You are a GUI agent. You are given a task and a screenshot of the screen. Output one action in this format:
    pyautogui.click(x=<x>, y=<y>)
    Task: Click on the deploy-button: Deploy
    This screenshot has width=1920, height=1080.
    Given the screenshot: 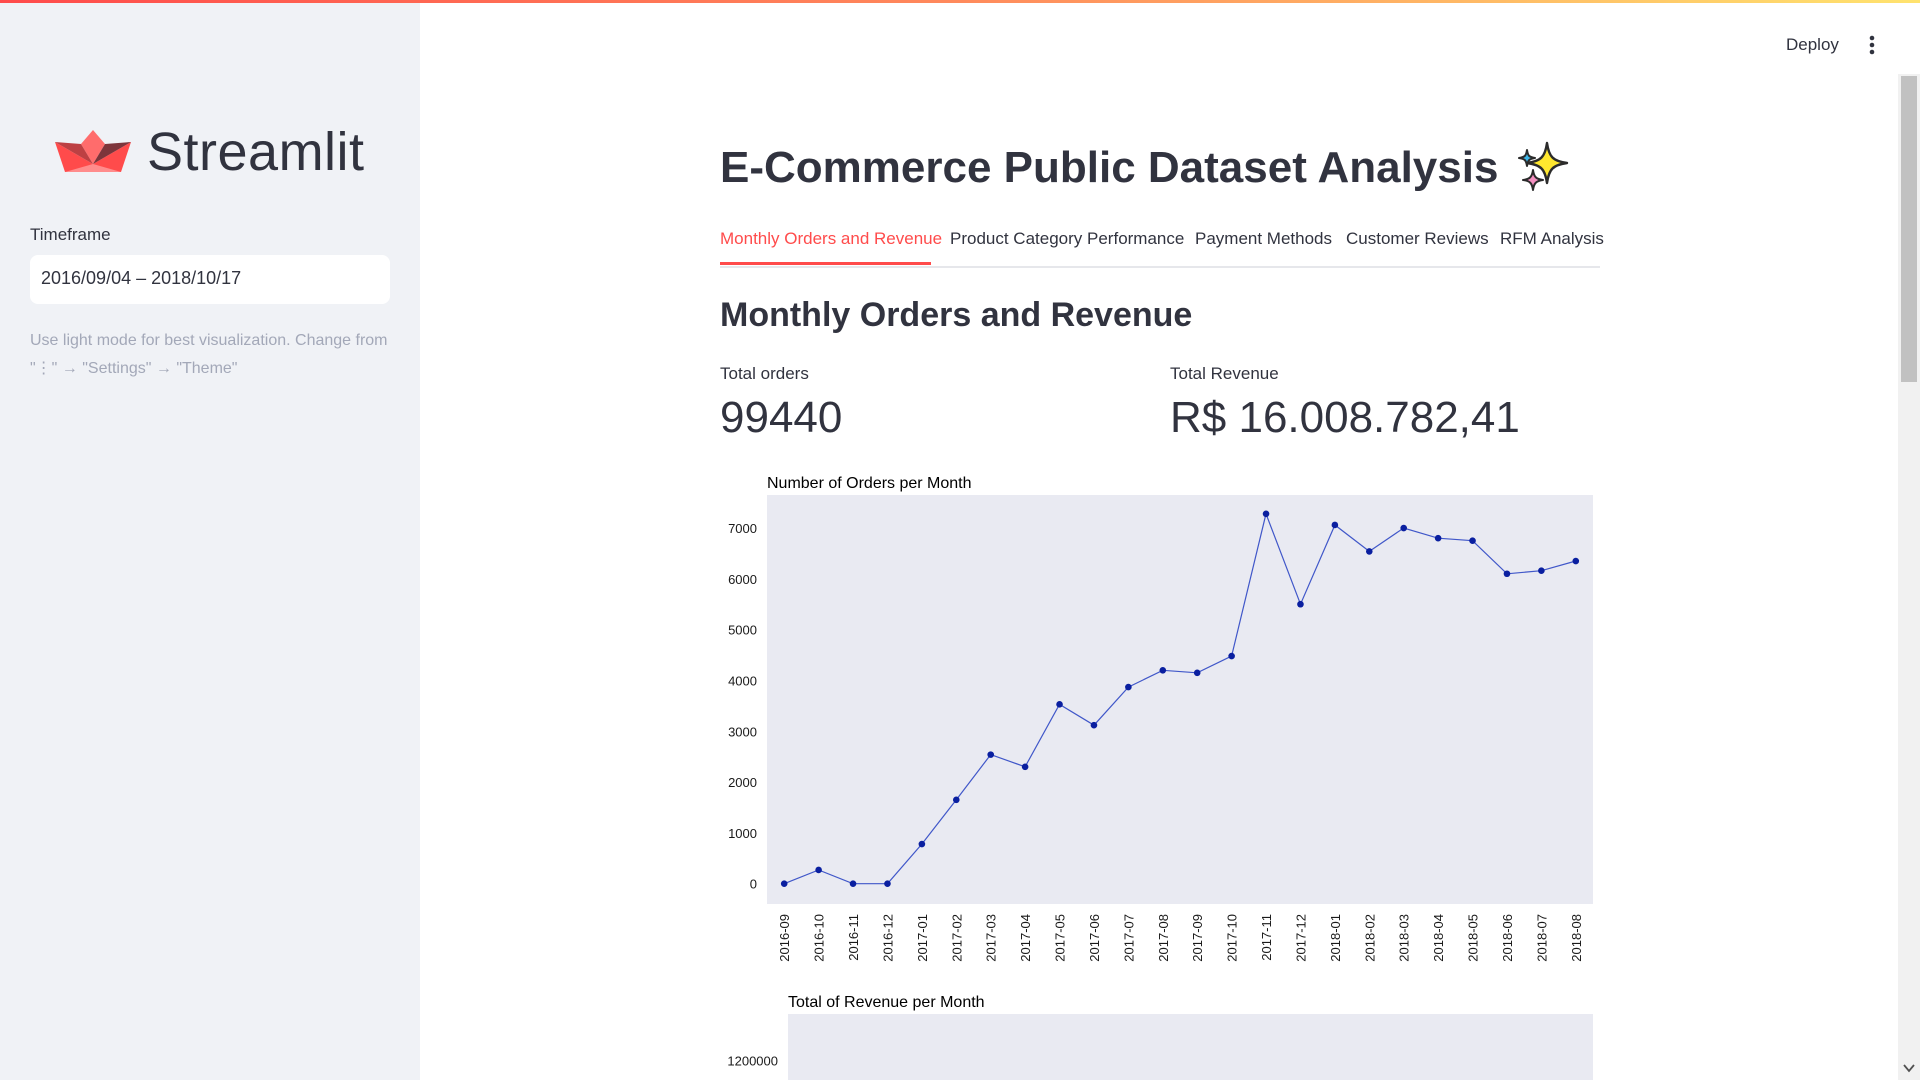 What is the action you would take?
    pyautogui.click(x=1812, y=45)
    